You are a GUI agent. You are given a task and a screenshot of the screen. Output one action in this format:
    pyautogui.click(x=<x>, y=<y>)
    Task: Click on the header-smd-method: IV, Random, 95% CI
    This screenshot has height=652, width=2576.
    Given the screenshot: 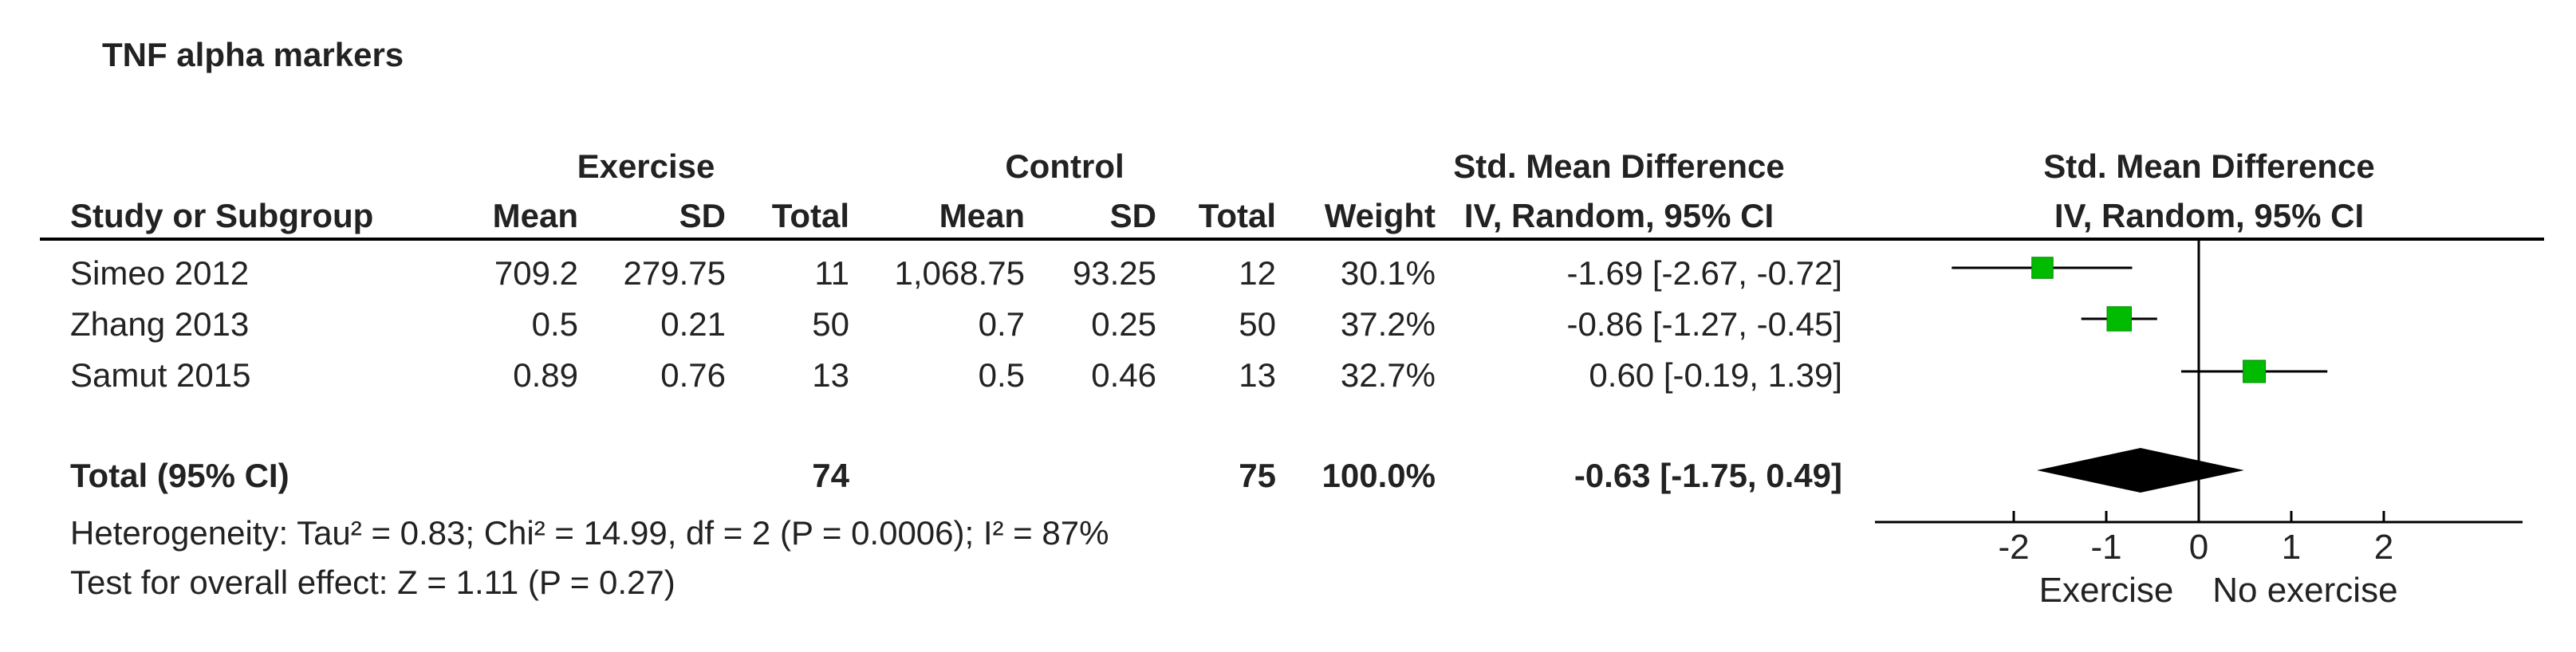 What is the action you would take?
    pyautogui.click(x=1618, y=215)
    